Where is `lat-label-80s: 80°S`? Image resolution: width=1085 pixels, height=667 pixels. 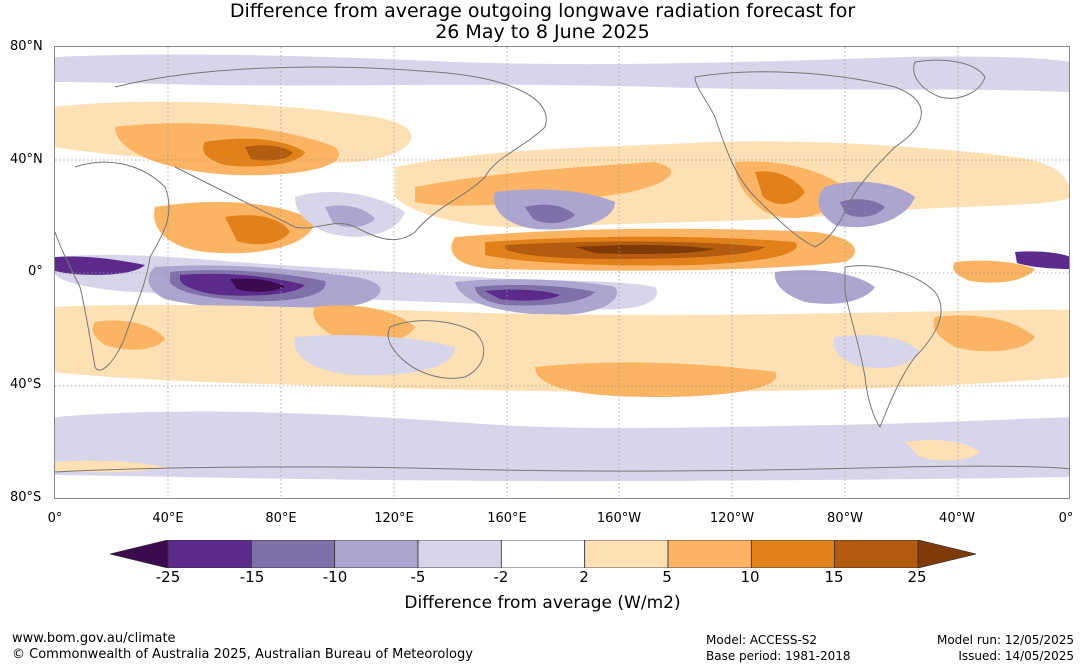
lat-label-80s: 80°S is located at coordinates (26, 497).